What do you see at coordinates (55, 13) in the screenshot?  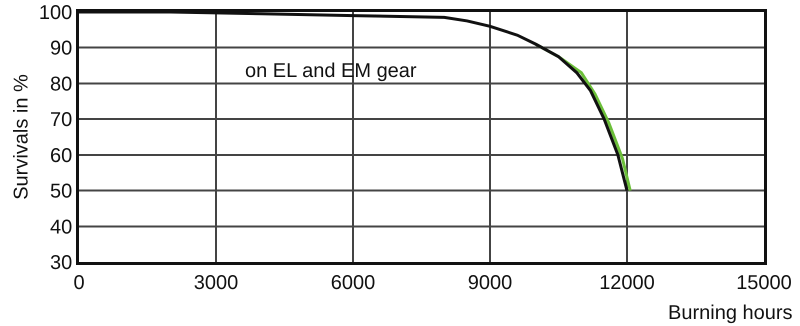 I see `y-tick-label: 100` at bounding box center [55, 13].